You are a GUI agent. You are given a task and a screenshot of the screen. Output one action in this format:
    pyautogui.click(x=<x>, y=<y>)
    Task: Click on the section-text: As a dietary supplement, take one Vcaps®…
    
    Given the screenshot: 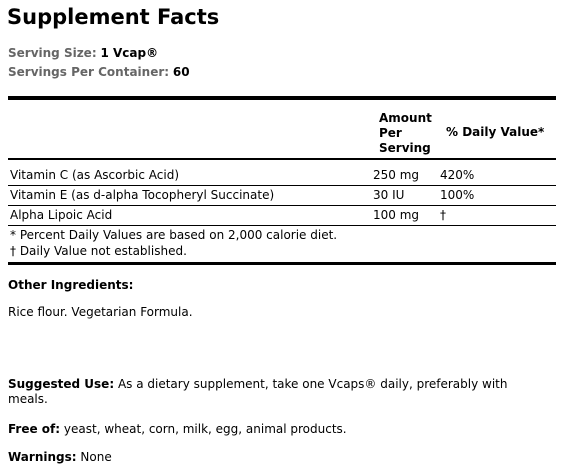 What is the action you would take?
    pyautogui.click(x=258, y=391)
    